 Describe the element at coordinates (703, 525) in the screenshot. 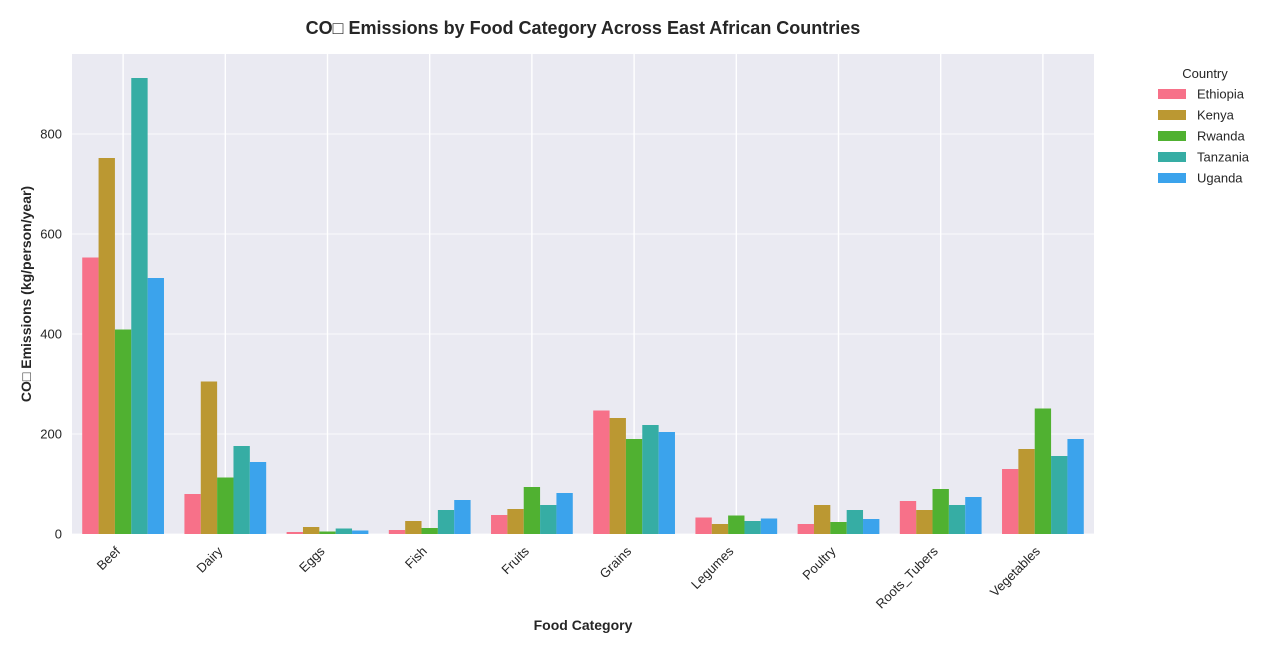

I see `bar-ethiopia-legumes` at that location.